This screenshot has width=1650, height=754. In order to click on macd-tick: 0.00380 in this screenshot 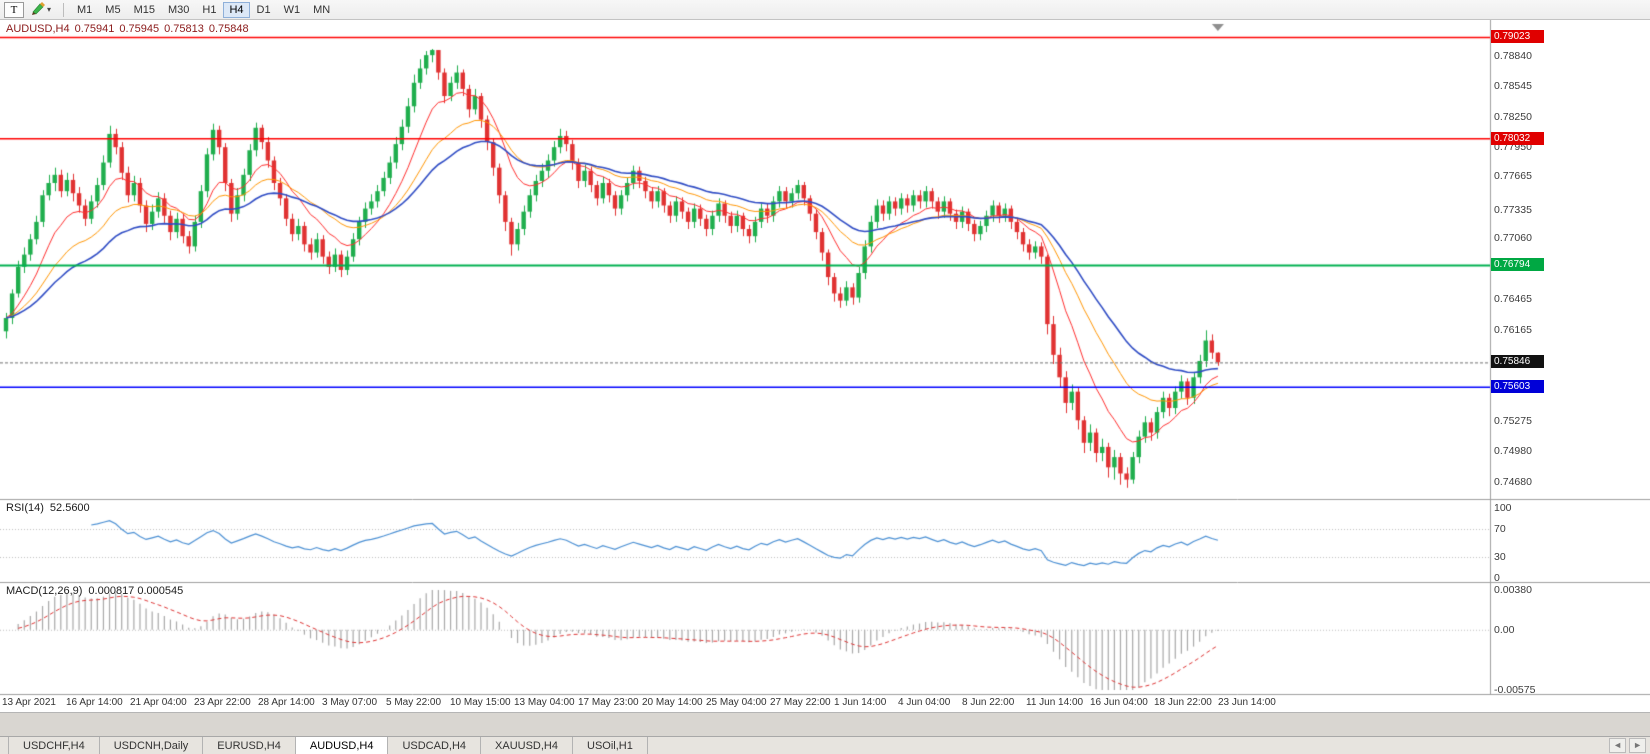, I will do `click(1513, 590)`.